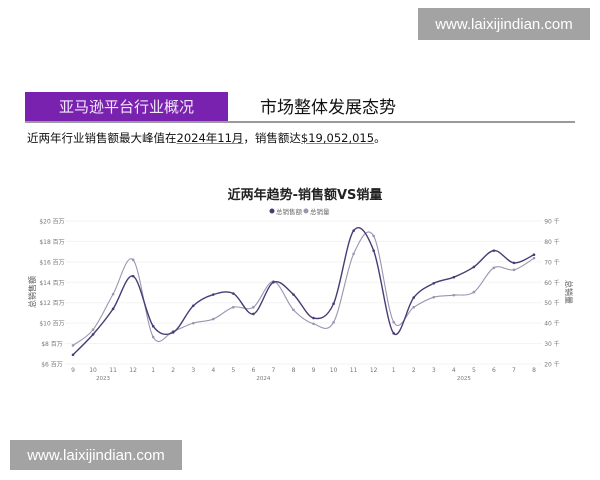 Image resolution: width=600 pixels, height=480 pixels. Describe the element at coordinates (126, 106) in the screenshot. I see `section-tag: 亚马逊平台行业概况` at that location.